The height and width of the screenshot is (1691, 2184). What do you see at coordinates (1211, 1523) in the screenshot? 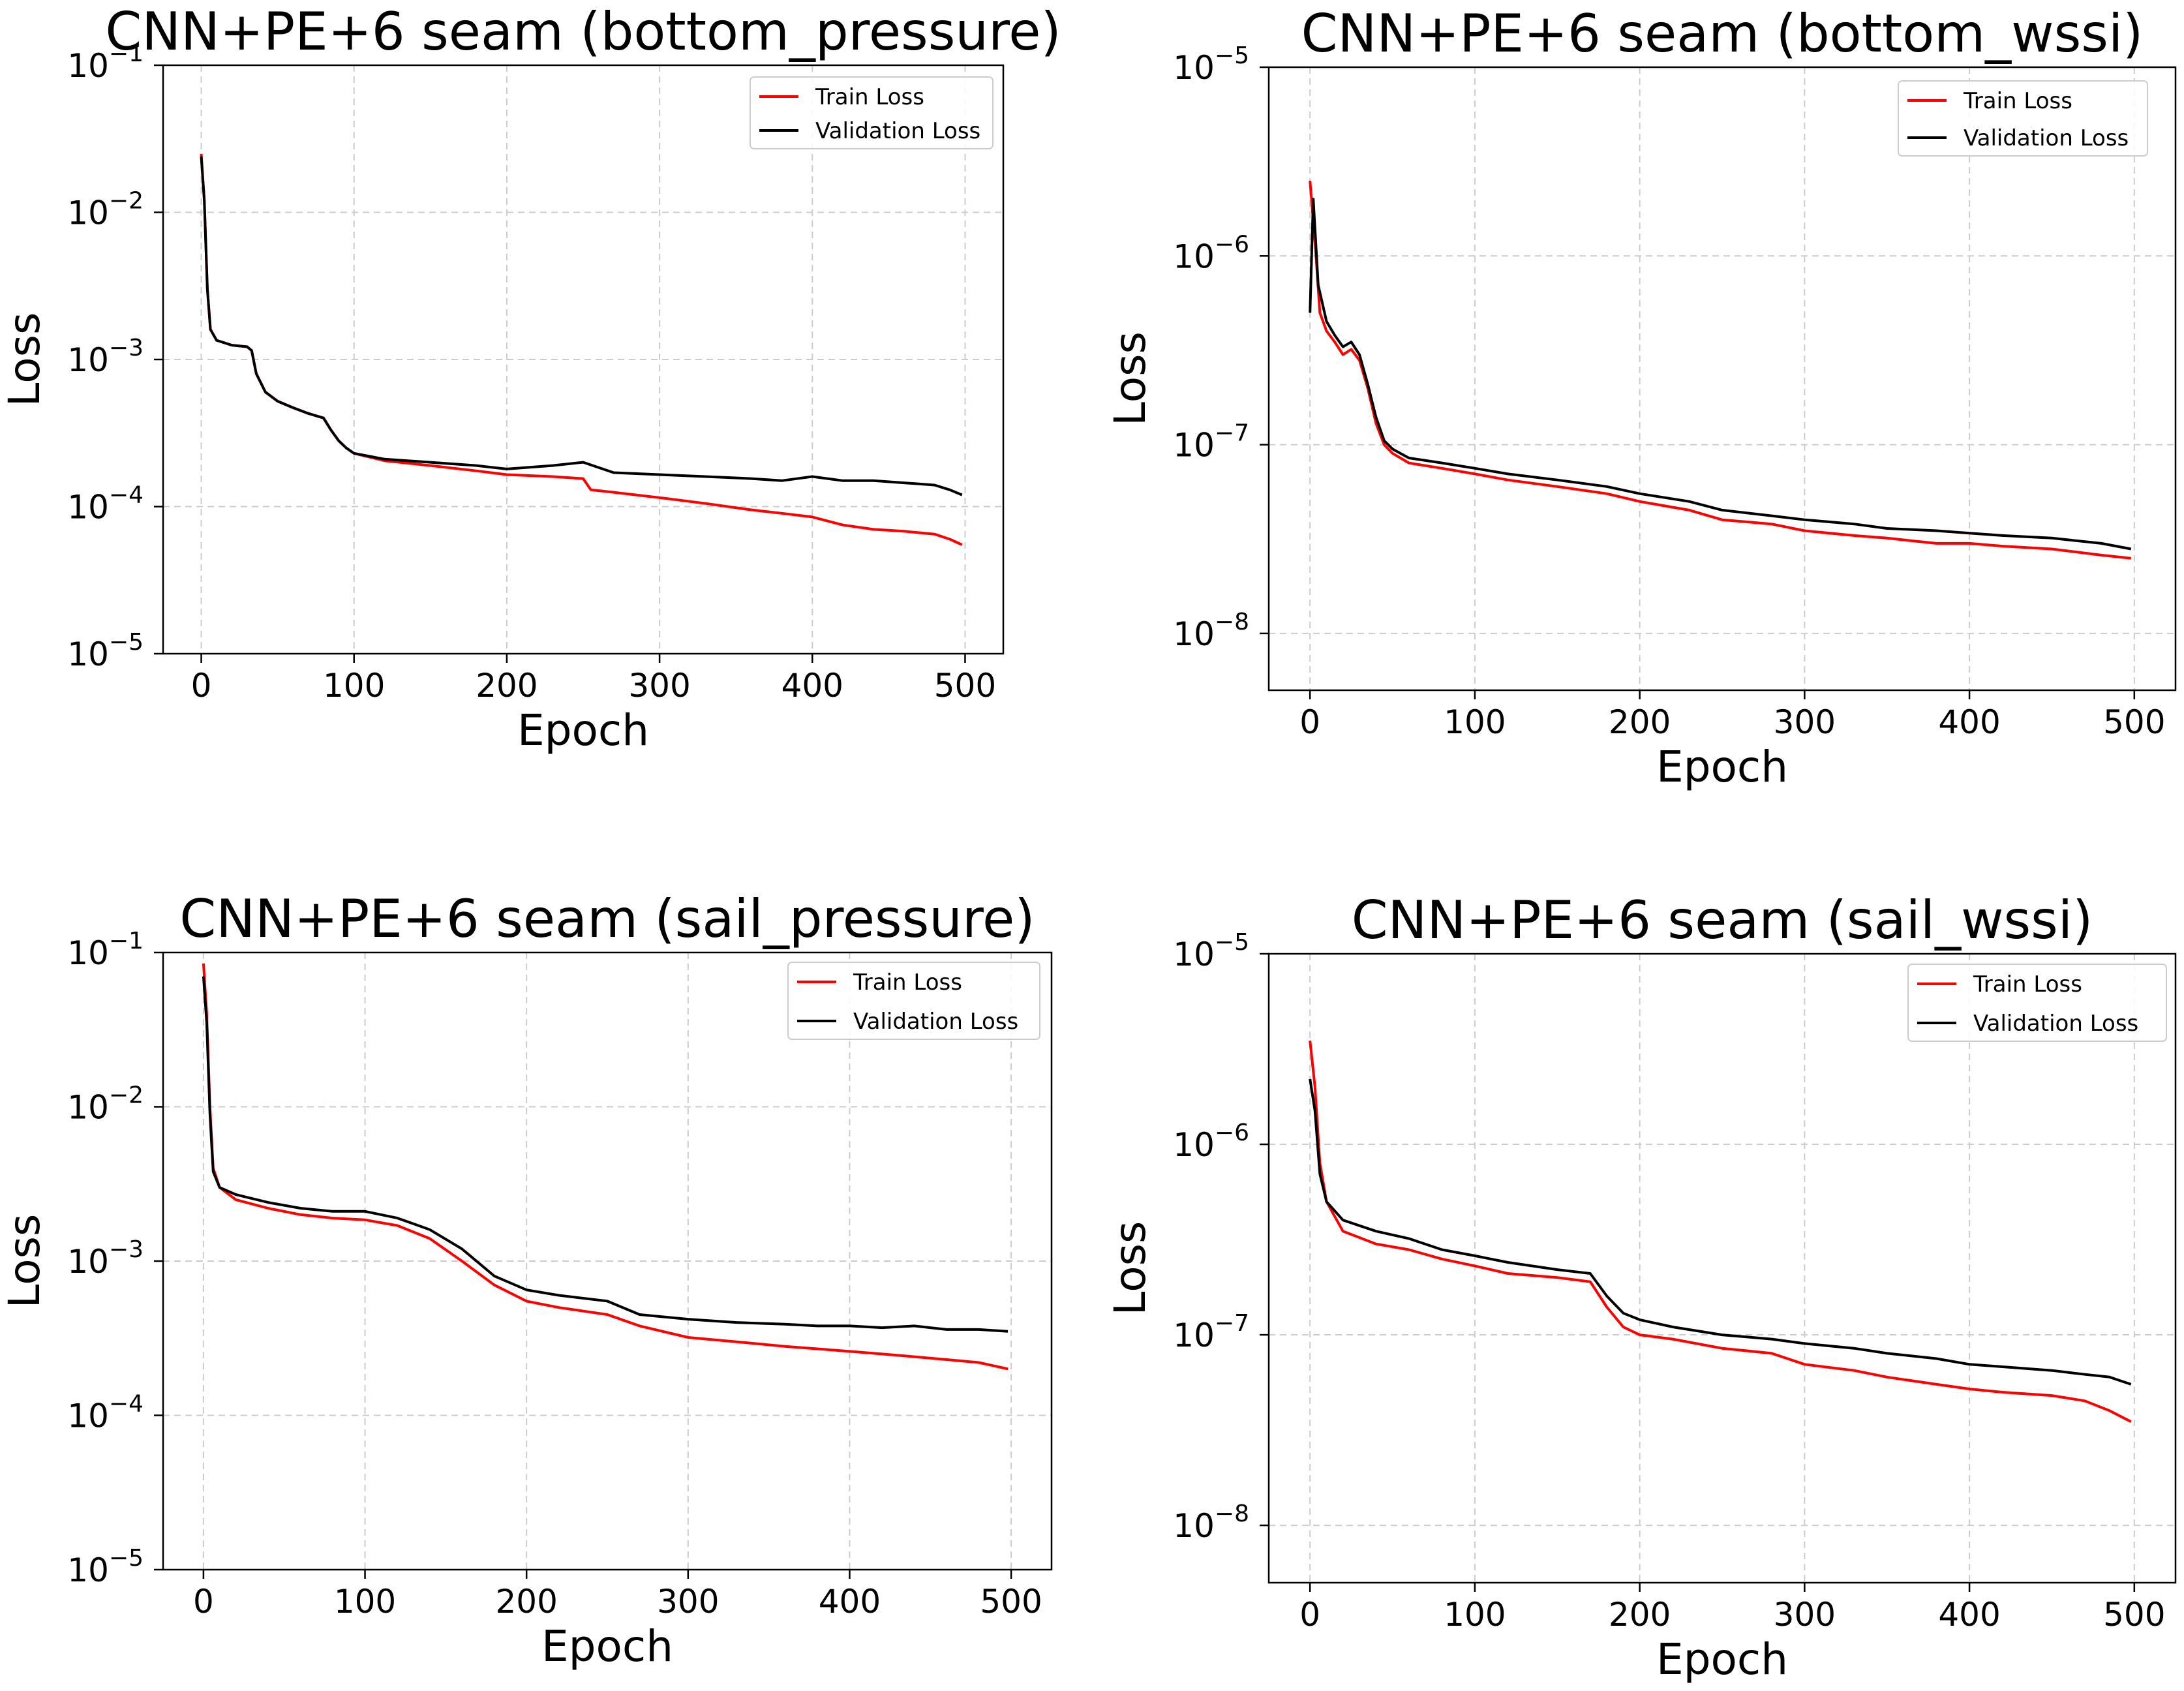
I see `y-tick-label: 10⁻⁸` at bounding box center [1211, 1523].